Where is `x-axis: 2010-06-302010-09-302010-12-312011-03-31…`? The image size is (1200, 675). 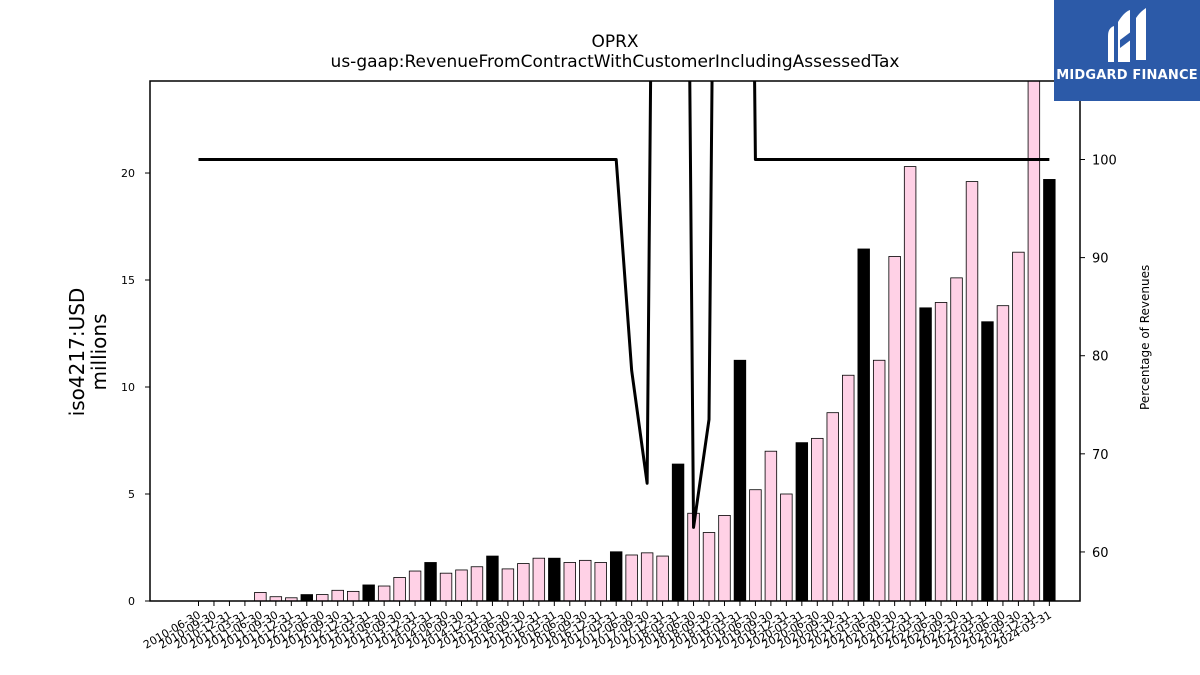 x-axis: 2010-06-302010-09-302010-12-312011-03-31… is located at coordinates (597, 626).